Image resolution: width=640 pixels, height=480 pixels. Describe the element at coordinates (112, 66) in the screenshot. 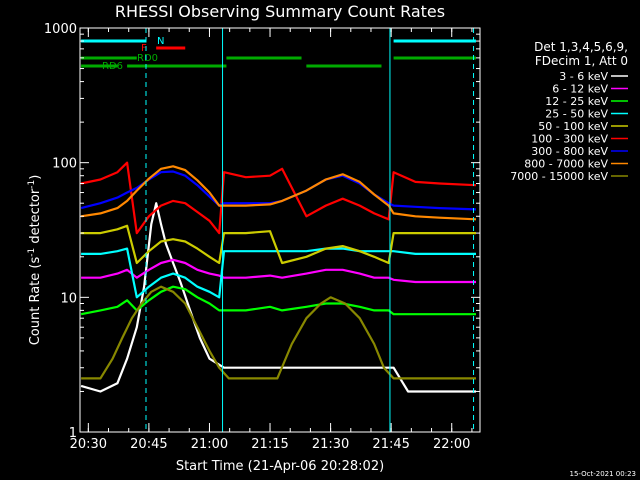

I see `flag-label-rd6: RD6` at that location.